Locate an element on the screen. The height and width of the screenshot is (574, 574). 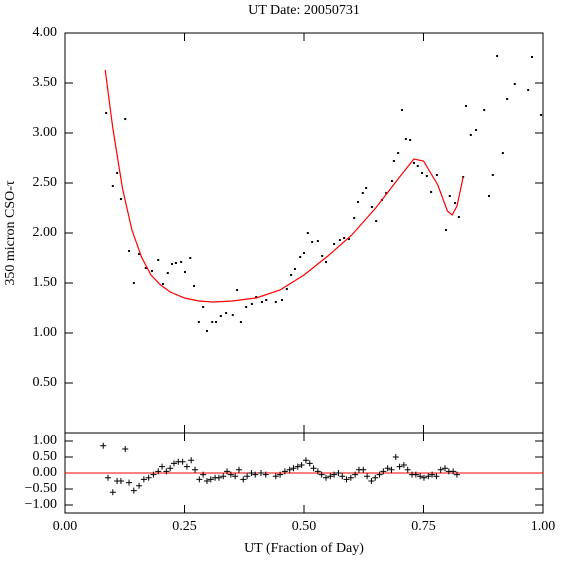
y-axis-label: 350 micron CSO-τ is located at coordinates (10, 233).